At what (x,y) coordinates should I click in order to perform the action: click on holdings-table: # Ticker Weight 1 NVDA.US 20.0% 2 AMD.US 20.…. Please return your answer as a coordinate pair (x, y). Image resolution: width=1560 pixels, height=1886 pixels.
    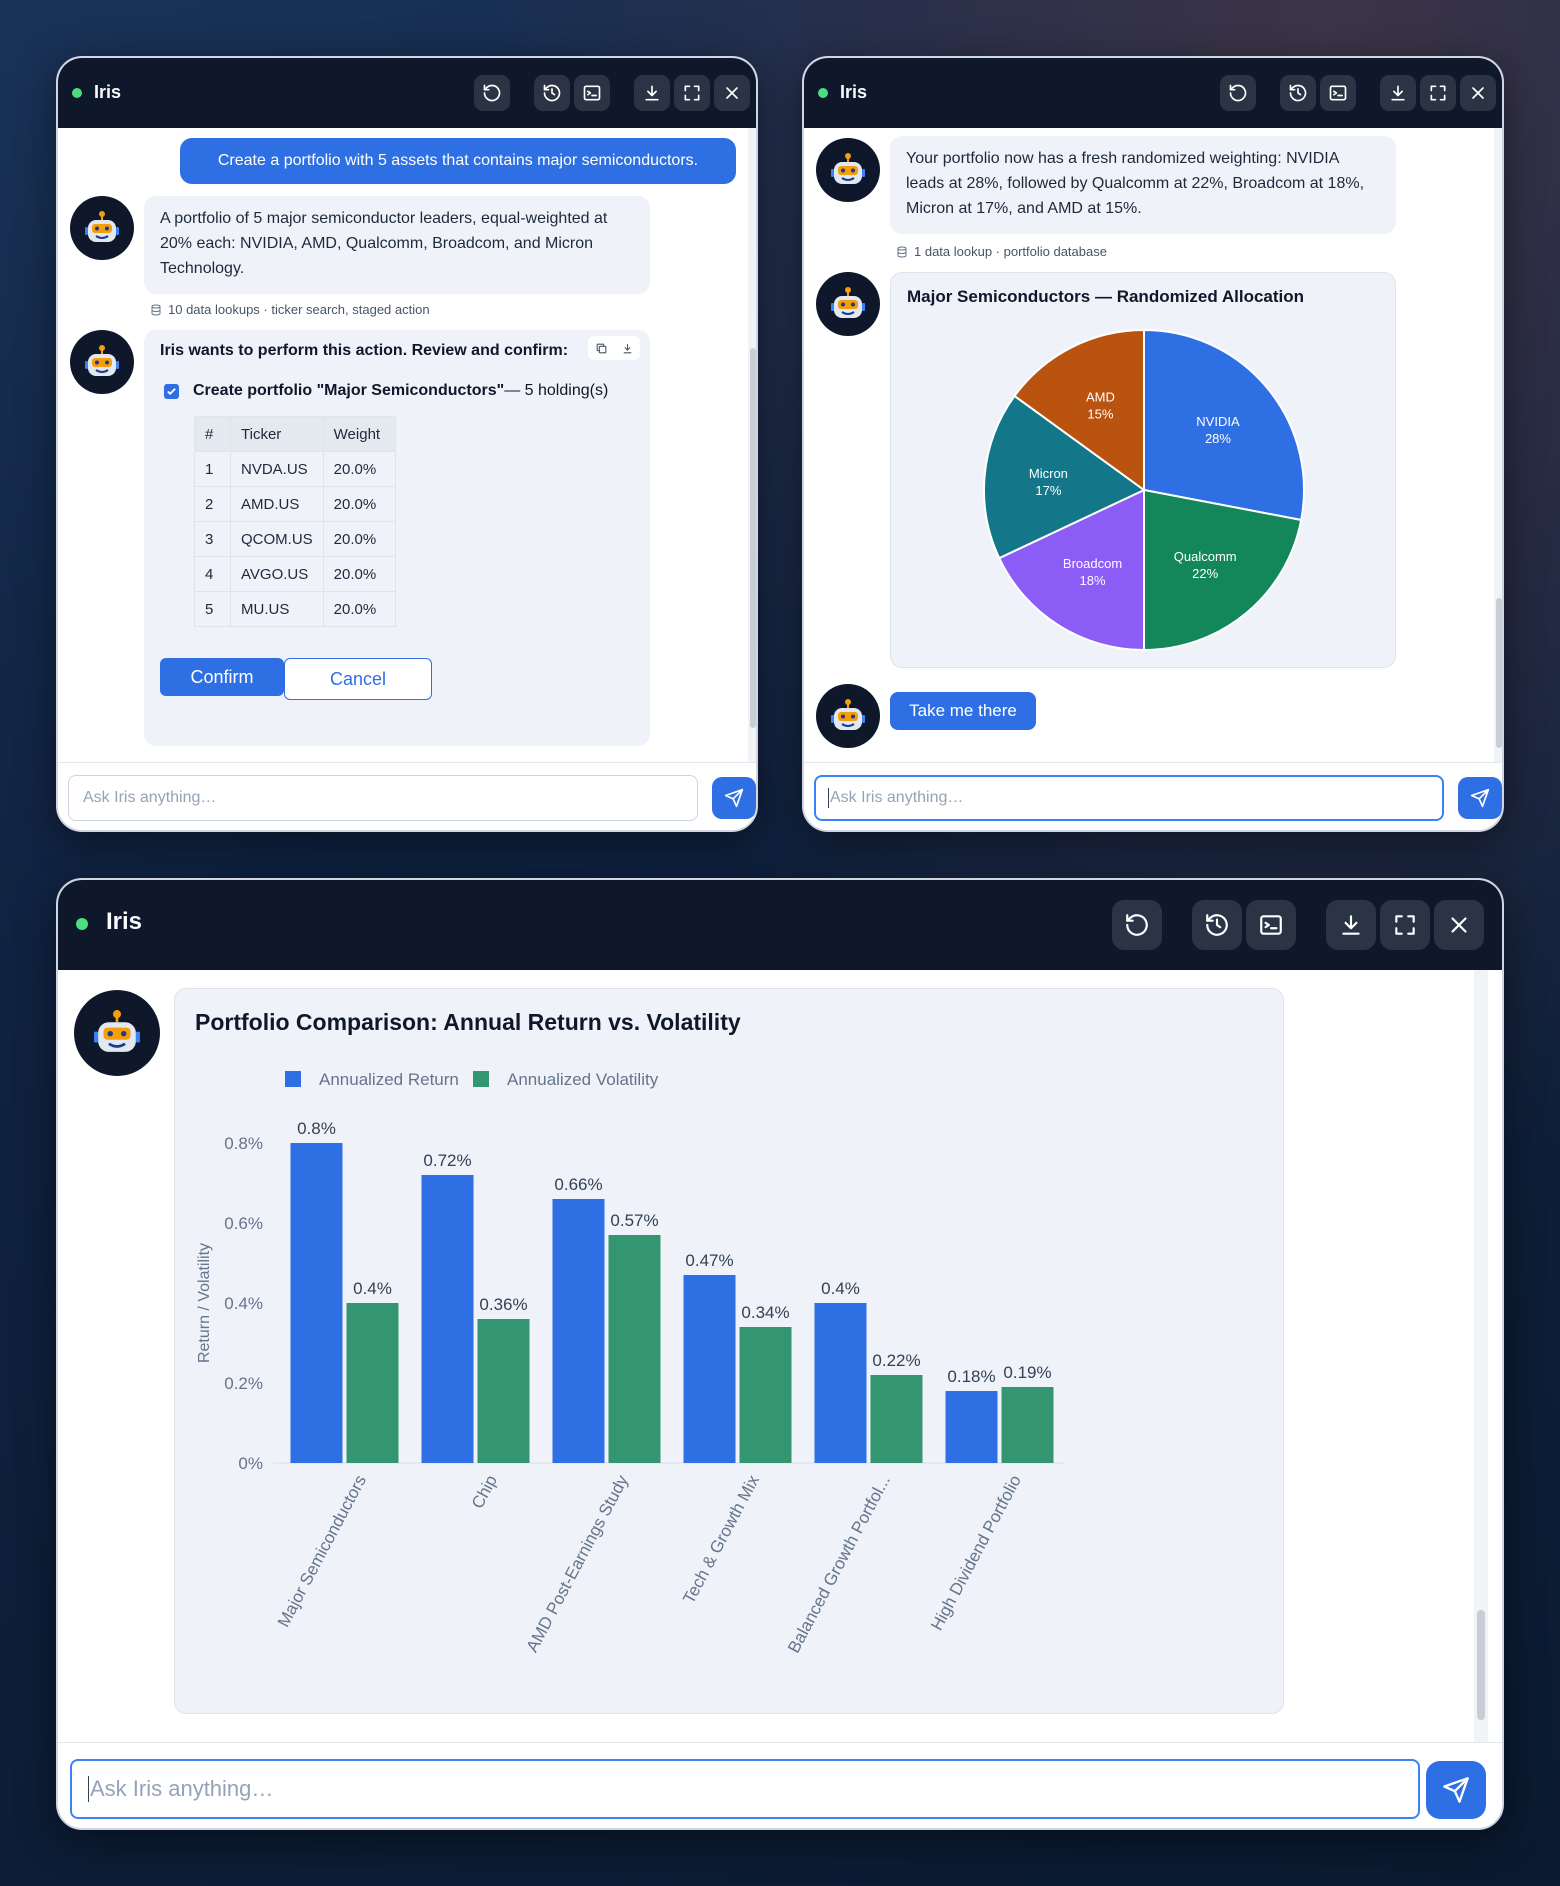
    Looking at the image, I should click on (295, 521).